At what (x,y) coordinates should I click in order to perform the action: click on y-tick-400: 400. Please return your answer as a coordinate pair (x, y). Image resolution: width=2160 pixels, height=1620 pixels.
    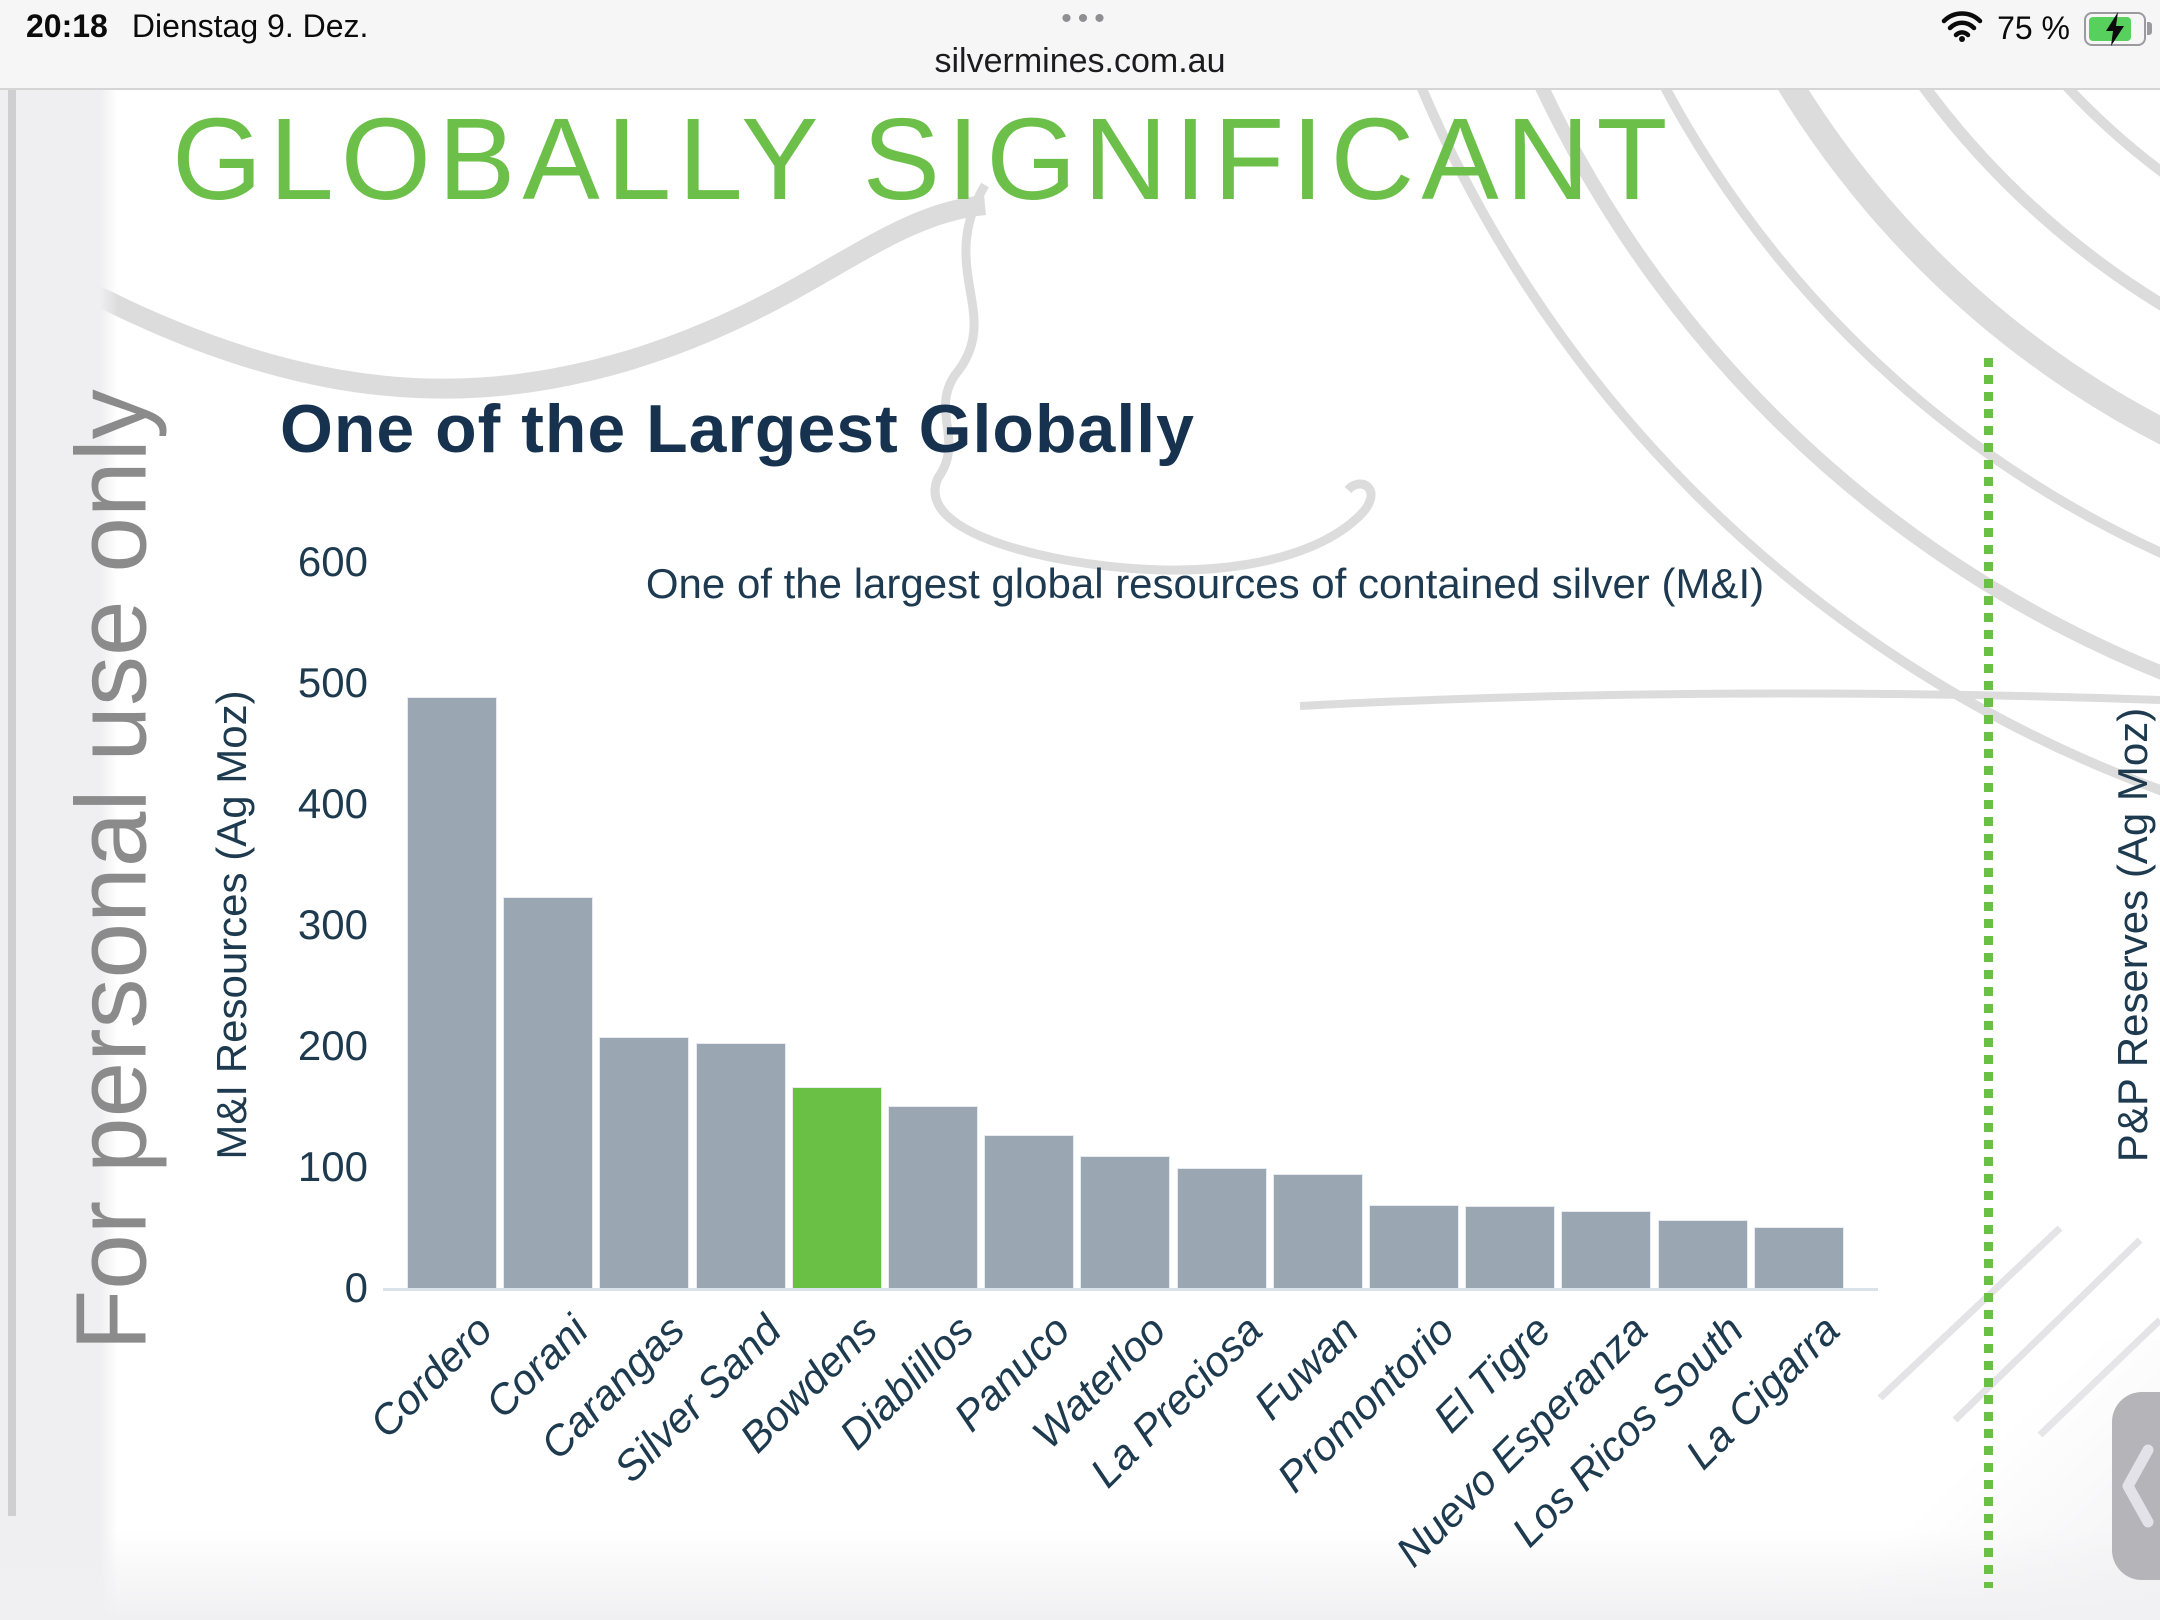
    Looking at the image, I should click on (332, 803).